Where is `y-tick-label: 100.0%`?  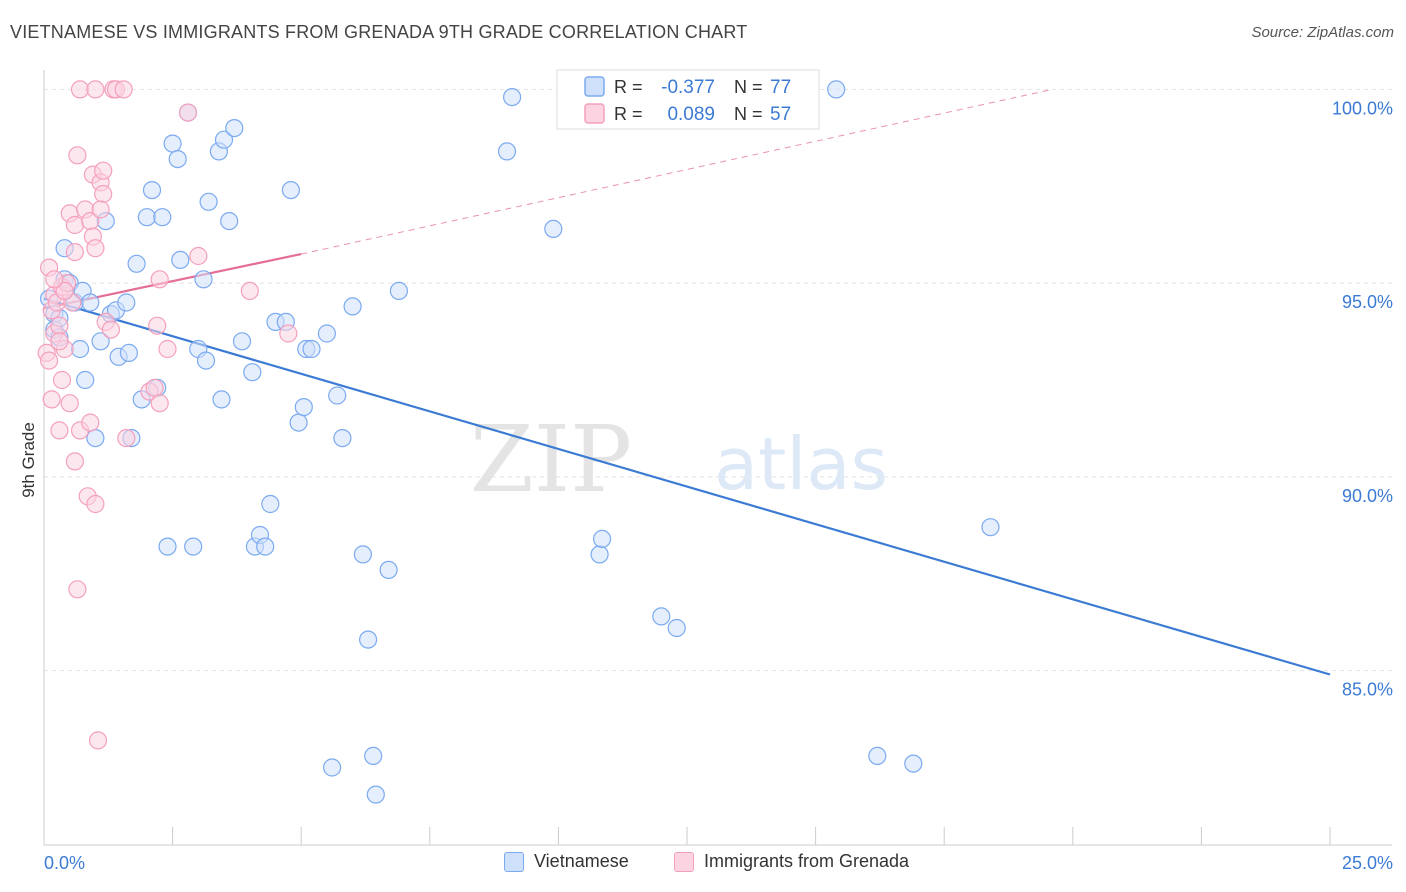
y-tick-label: 100.0% is located at coordinates (1362, 108).